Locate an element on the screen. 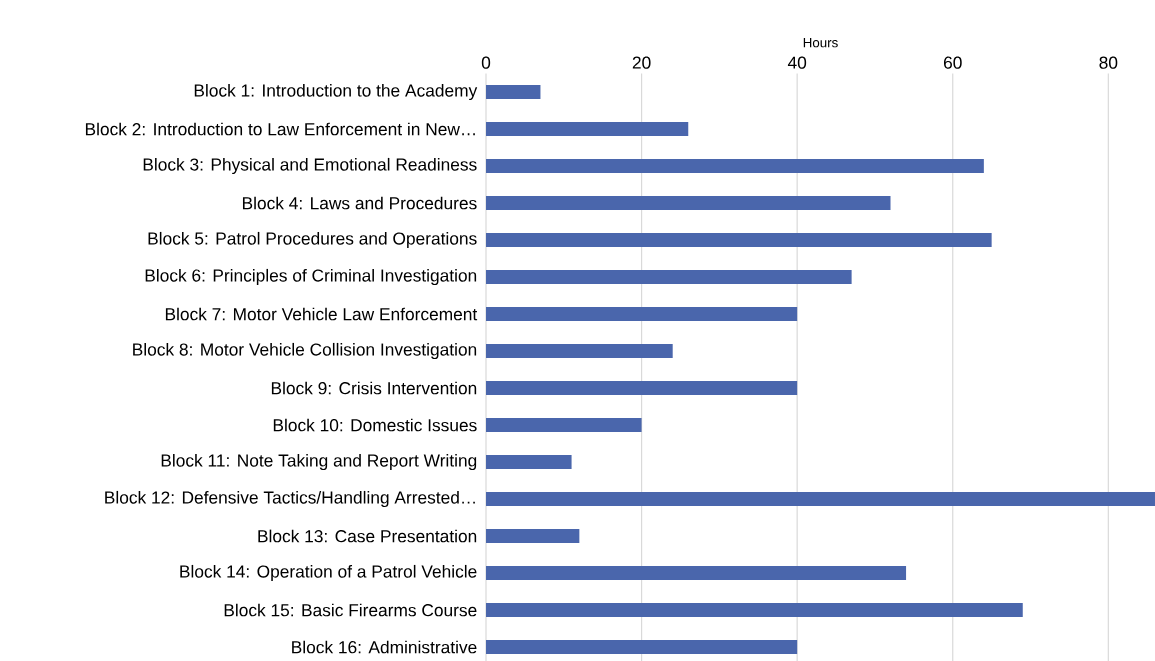  x-tick-label: 60 is located at coordinates (952, 62).